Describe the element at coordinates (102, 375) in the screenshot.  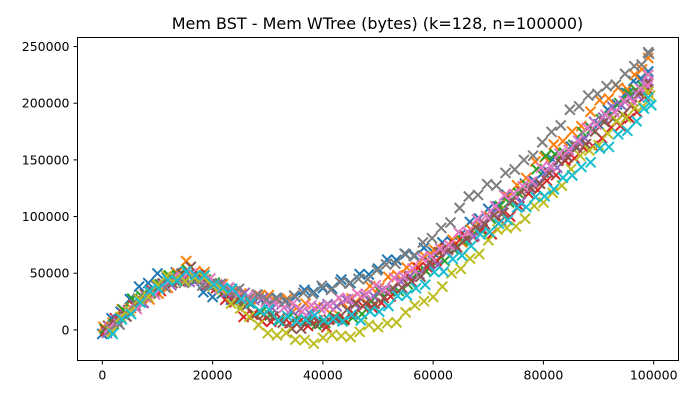
I see `x-tick-label: 0` at that location.